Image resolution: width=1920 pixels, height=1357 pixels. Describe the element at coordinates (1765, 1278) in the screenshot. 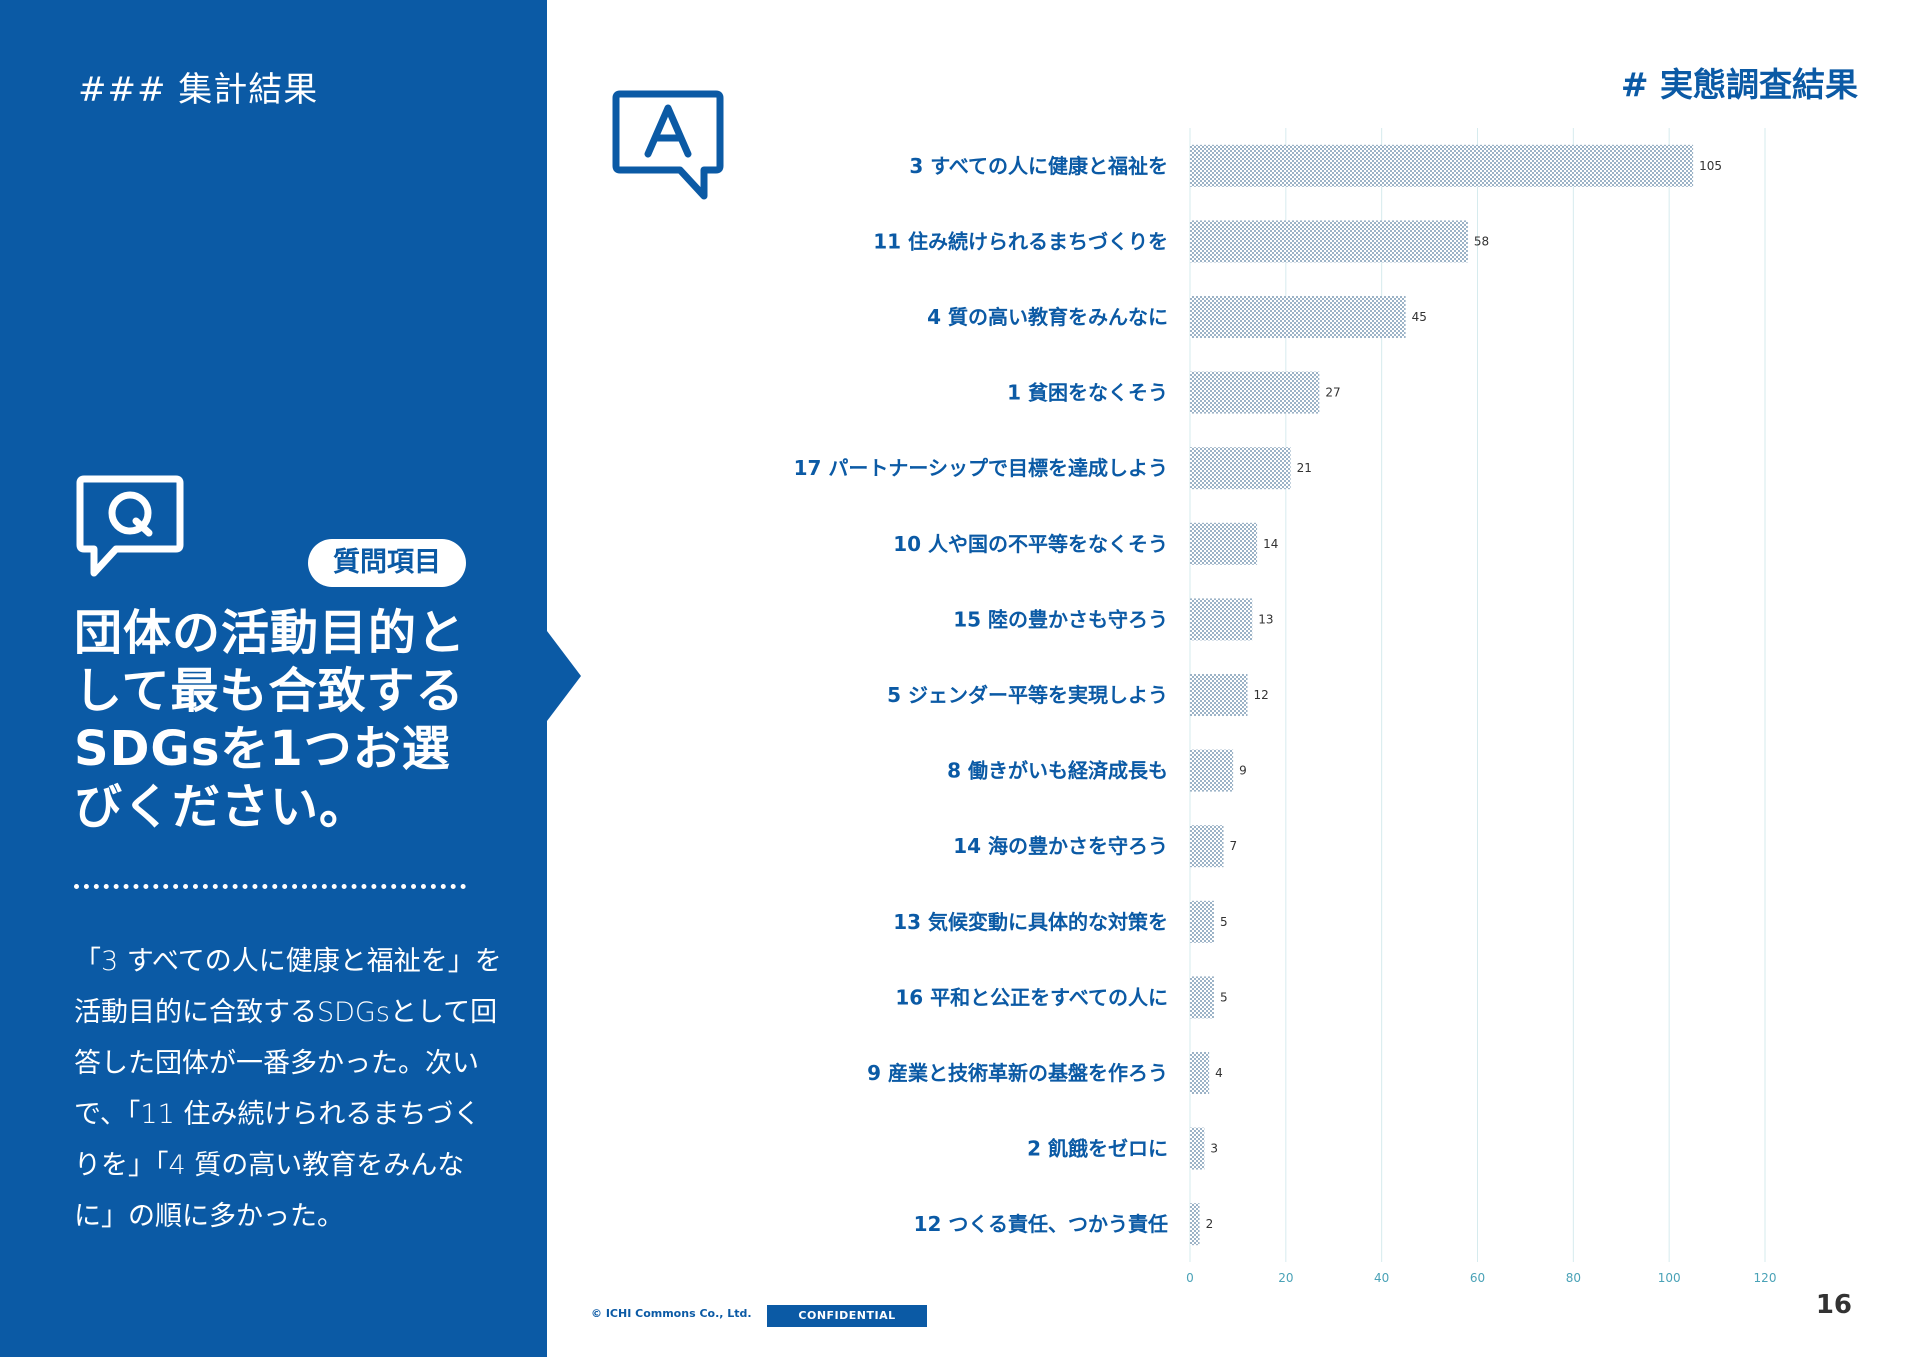

I see `x-tick-label: 120` at that location.